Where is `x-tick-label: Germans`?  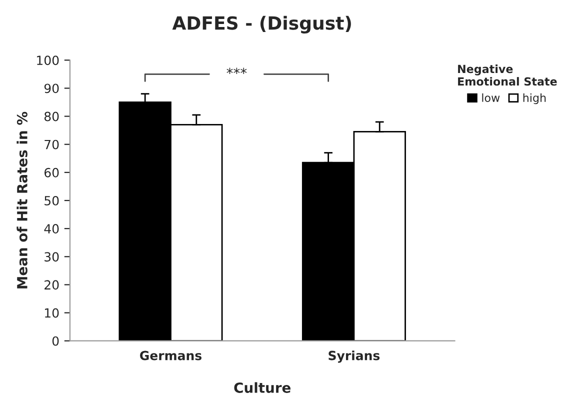
x-tick-label: Germans is located at coordinates (171, 355).